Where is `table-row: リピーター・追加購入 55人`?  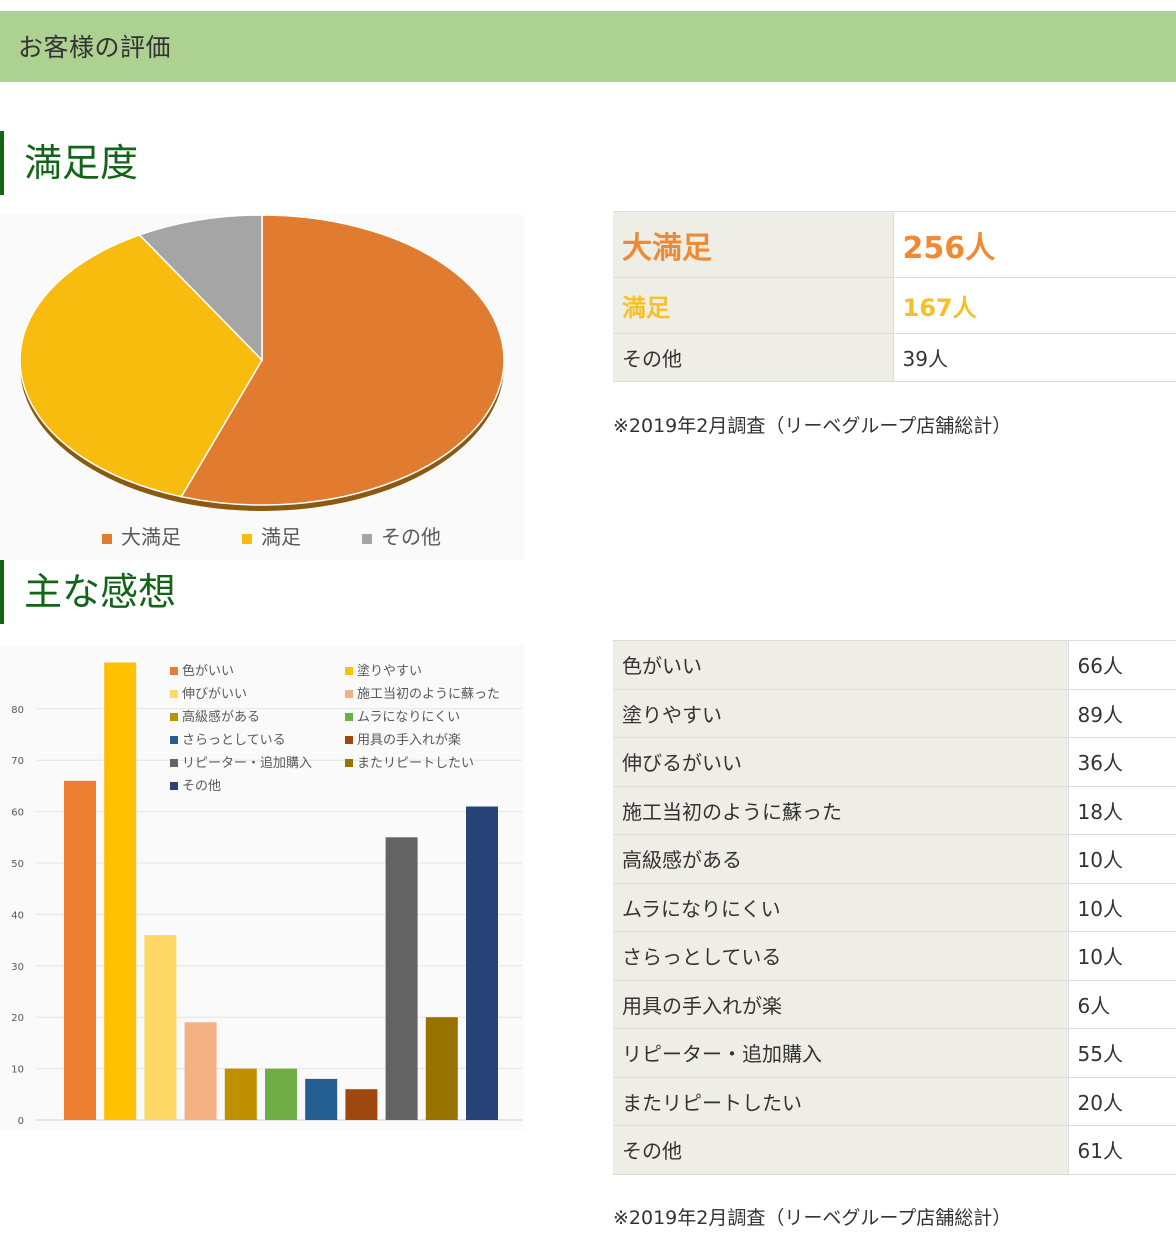
table-row: リピーター・追加購入 55人 is located at coordinates (894, 1053).